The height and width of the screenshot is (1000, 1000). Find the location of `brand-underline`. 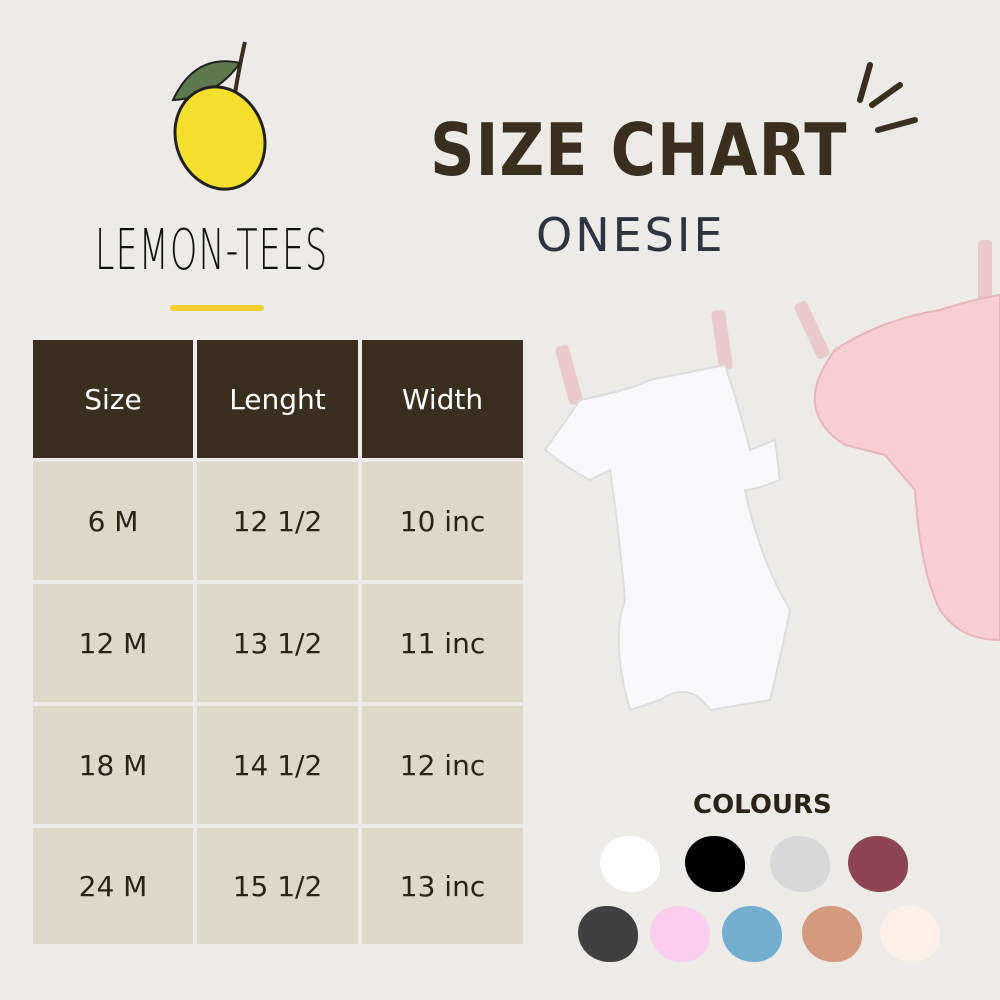

brand-underline is located at coordinates (217, 308).